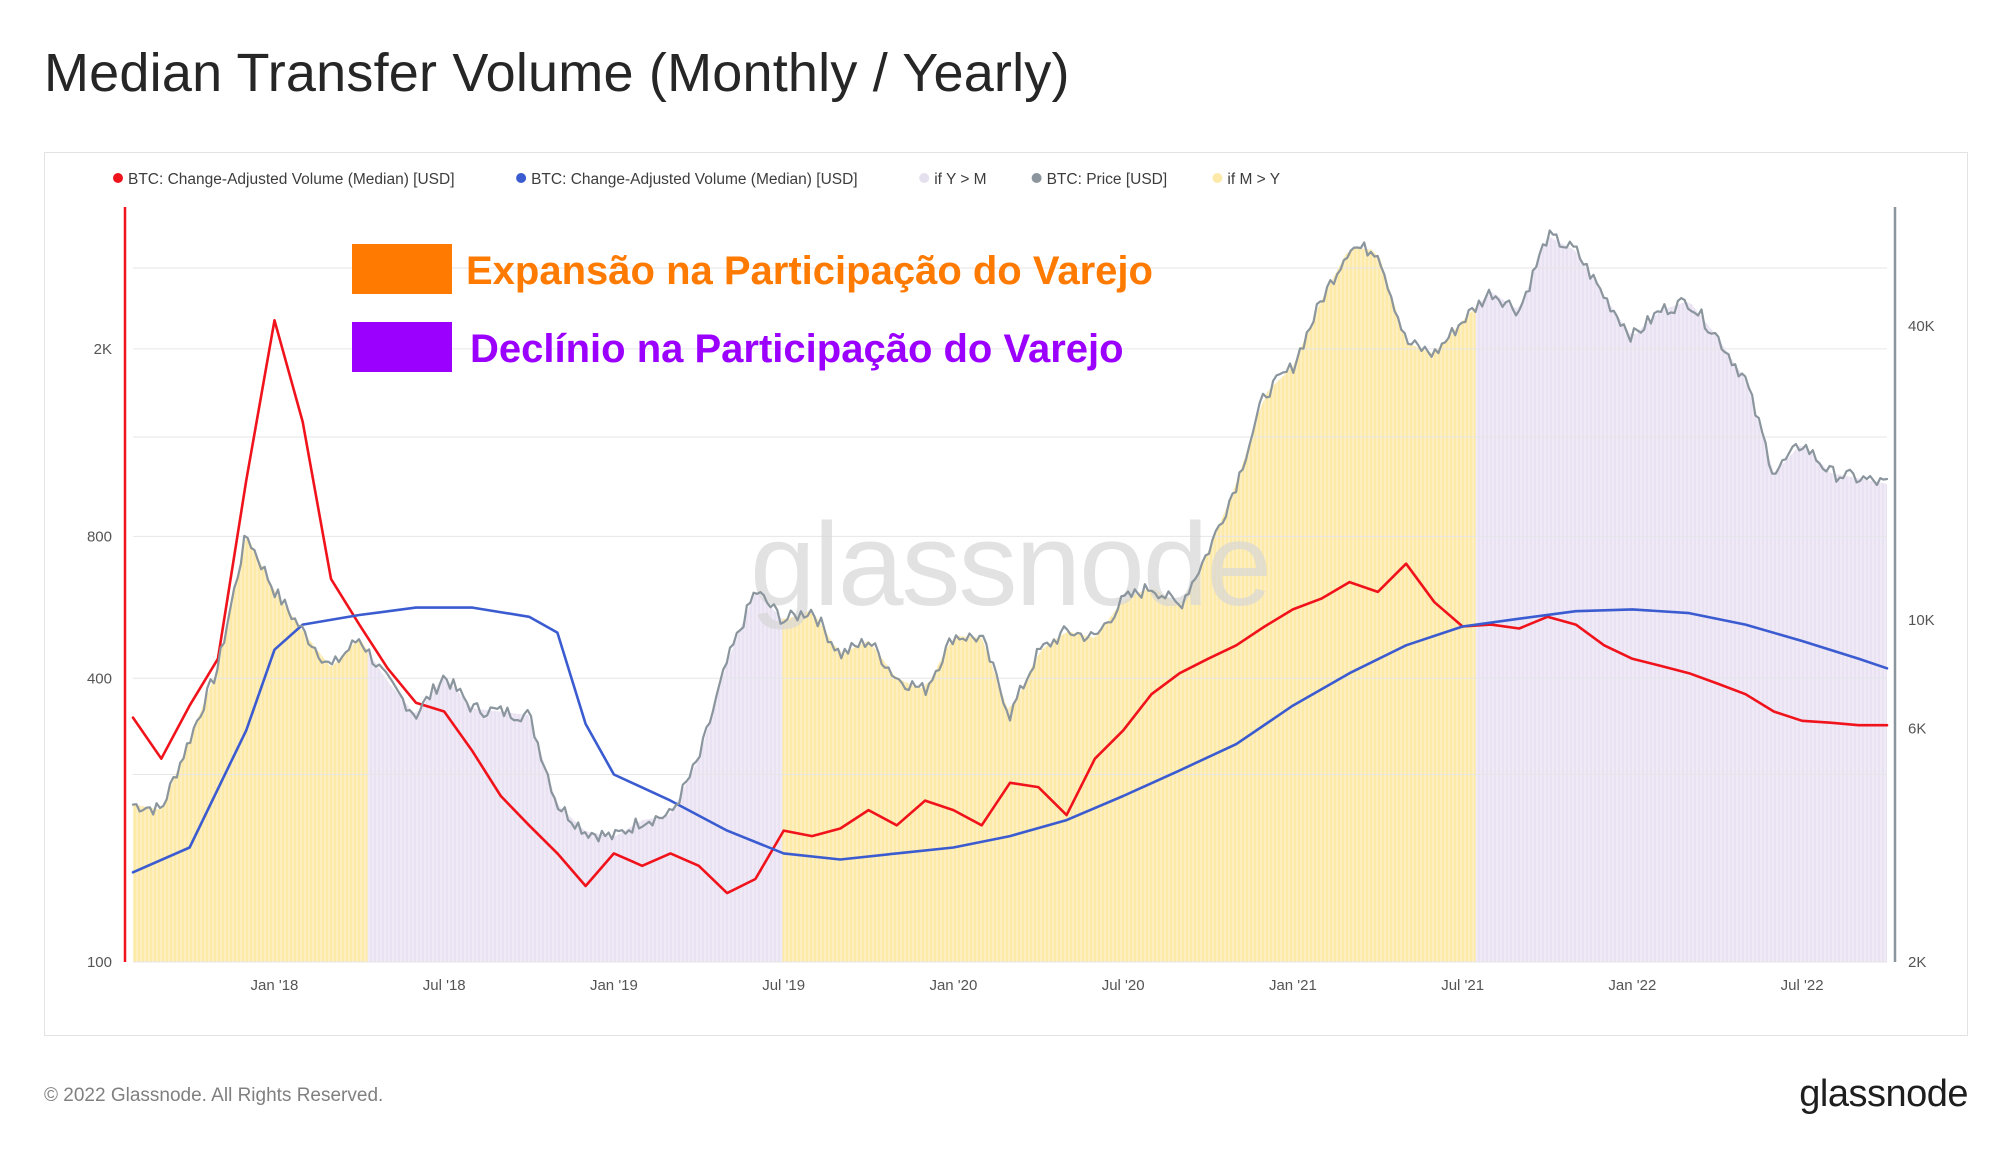 The image size is (2000, 1152). What do you see at coordinates (274, 985) in the screenshot?
I see `x-axis-tick: Jan '18` at bounding box center [274, 985].